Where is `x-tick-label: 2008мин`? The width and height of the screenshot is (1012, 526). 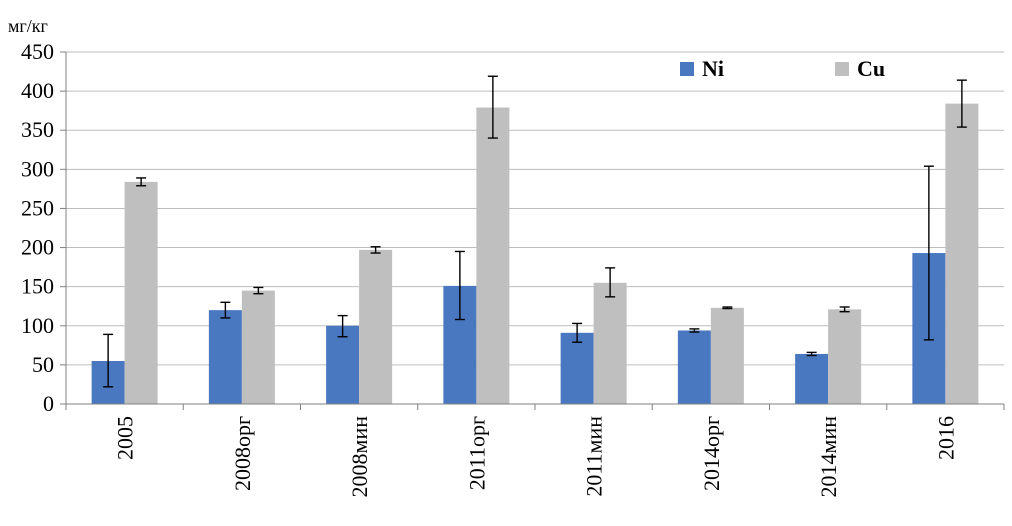
x-tick-label: 2008мин is located at coordinates (359, 457).